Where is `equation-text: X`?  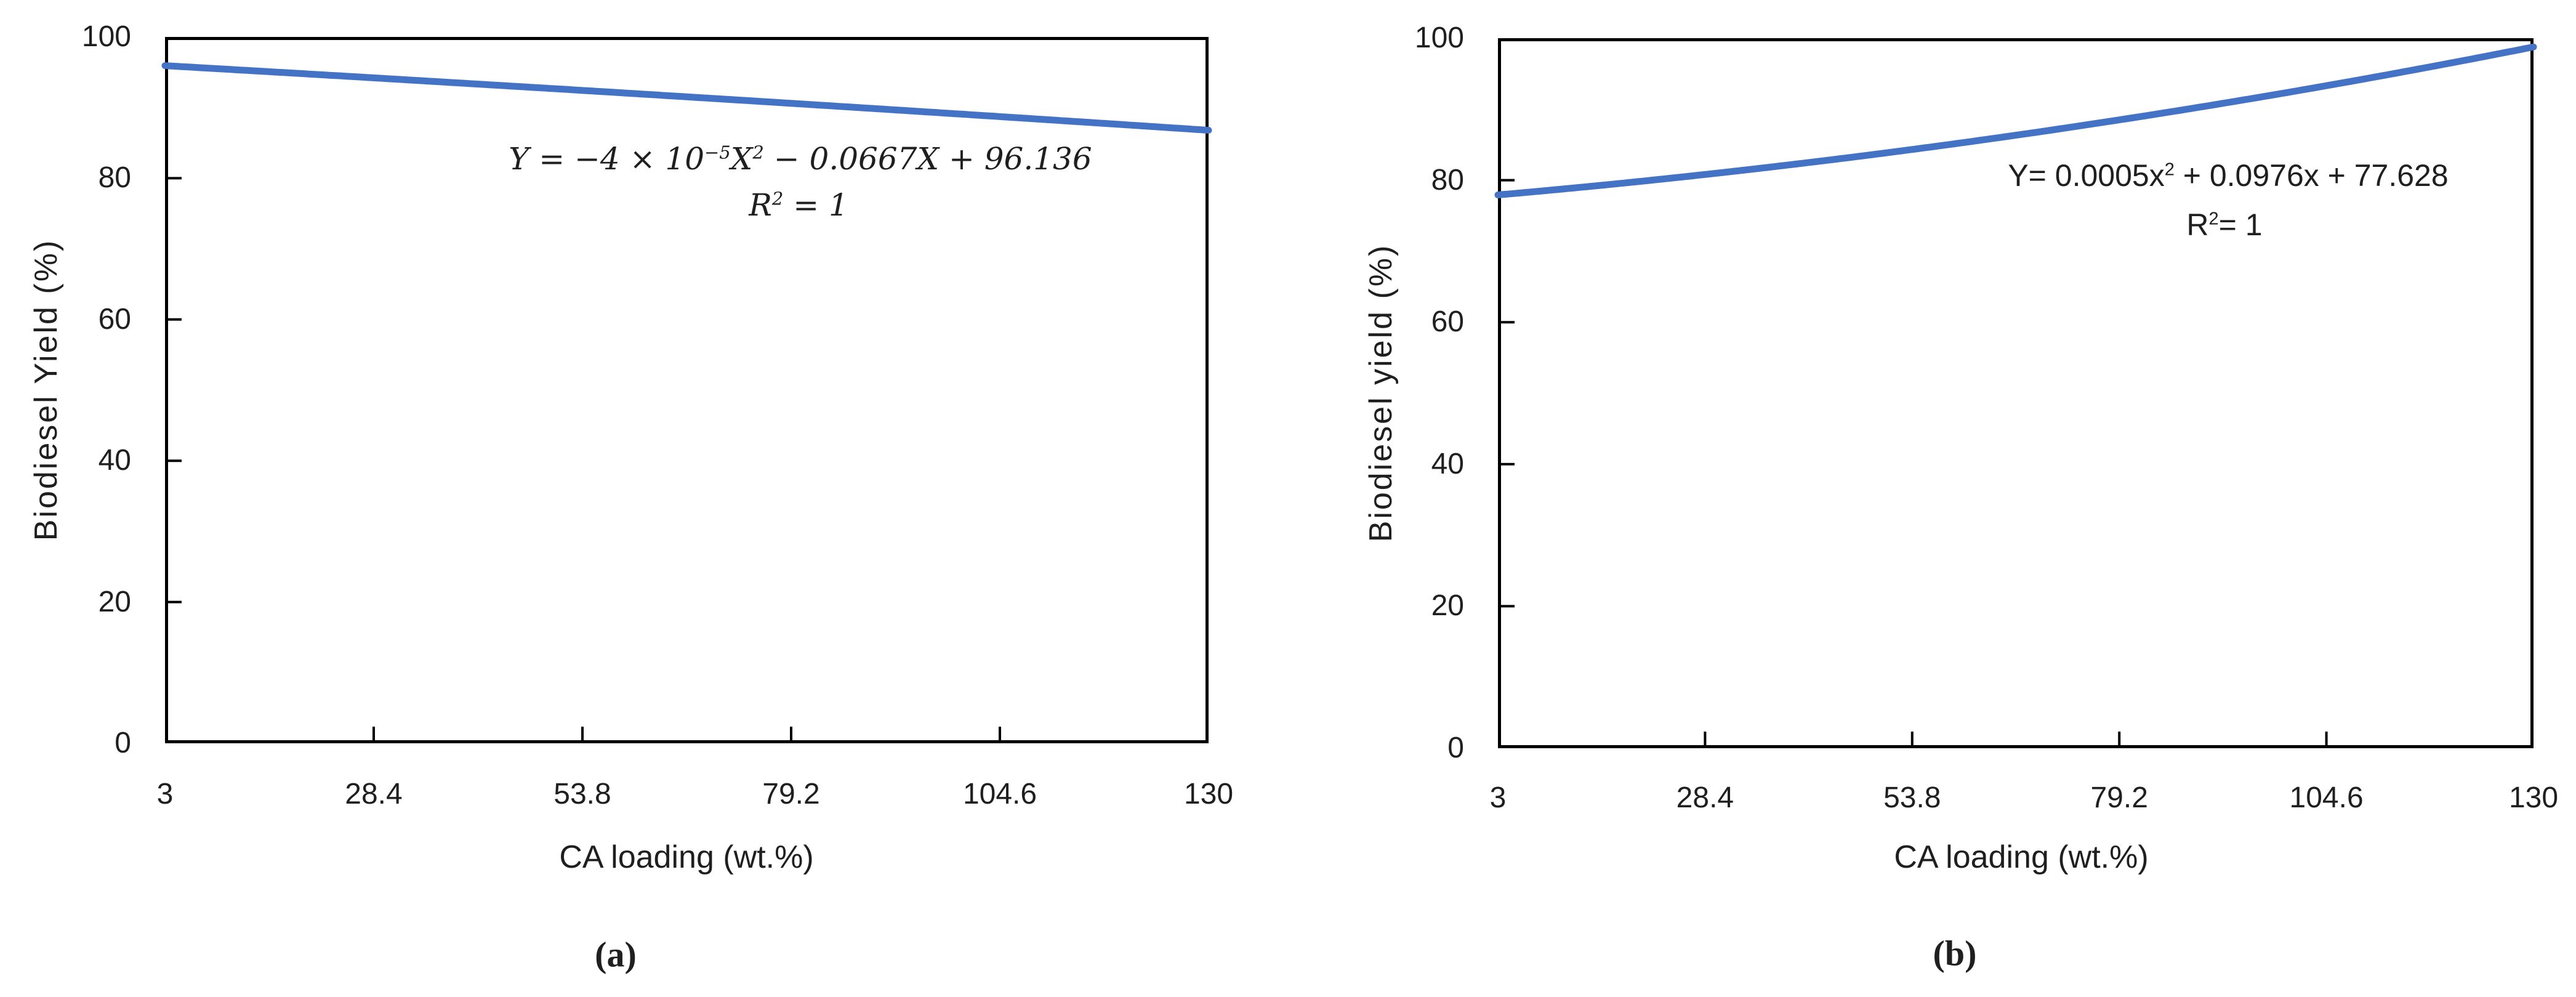
equation-text: X is located at coordinates (741, 159).